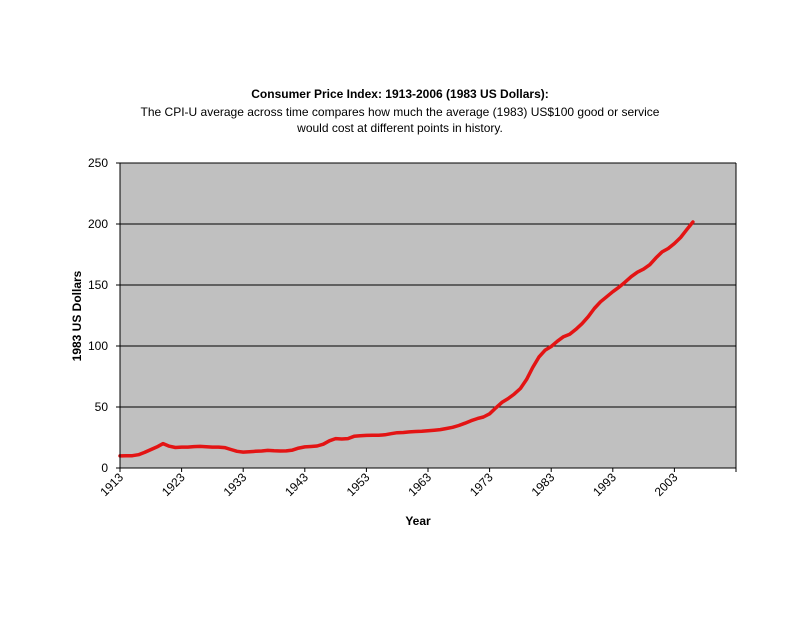  Describe the element at coordinates (98, 163) in the screenshot. I see `y-tick-label: 250` at that location.